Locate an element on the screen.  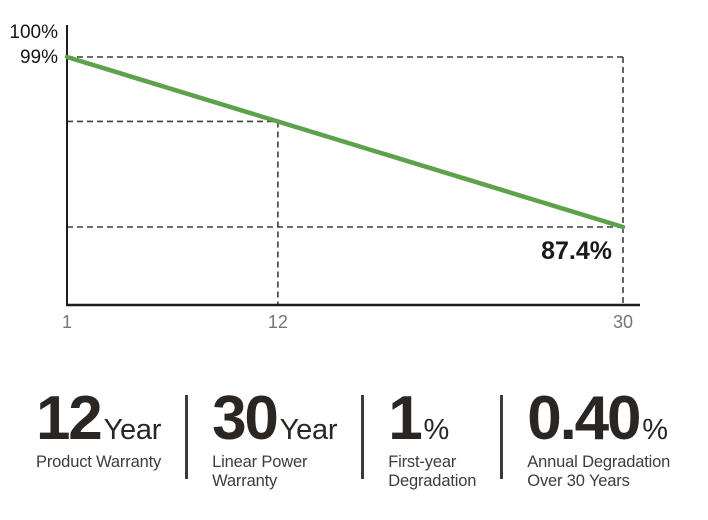
stat-value: 12 Year is located at coordinates (98, 419).